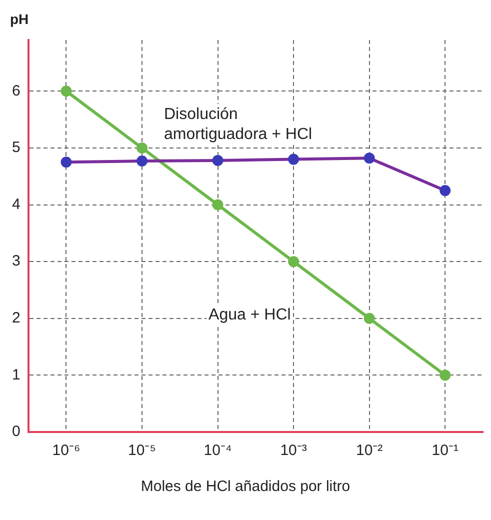  I want to click on x-tick-label: 10⁻⁴, so click(218, 451).